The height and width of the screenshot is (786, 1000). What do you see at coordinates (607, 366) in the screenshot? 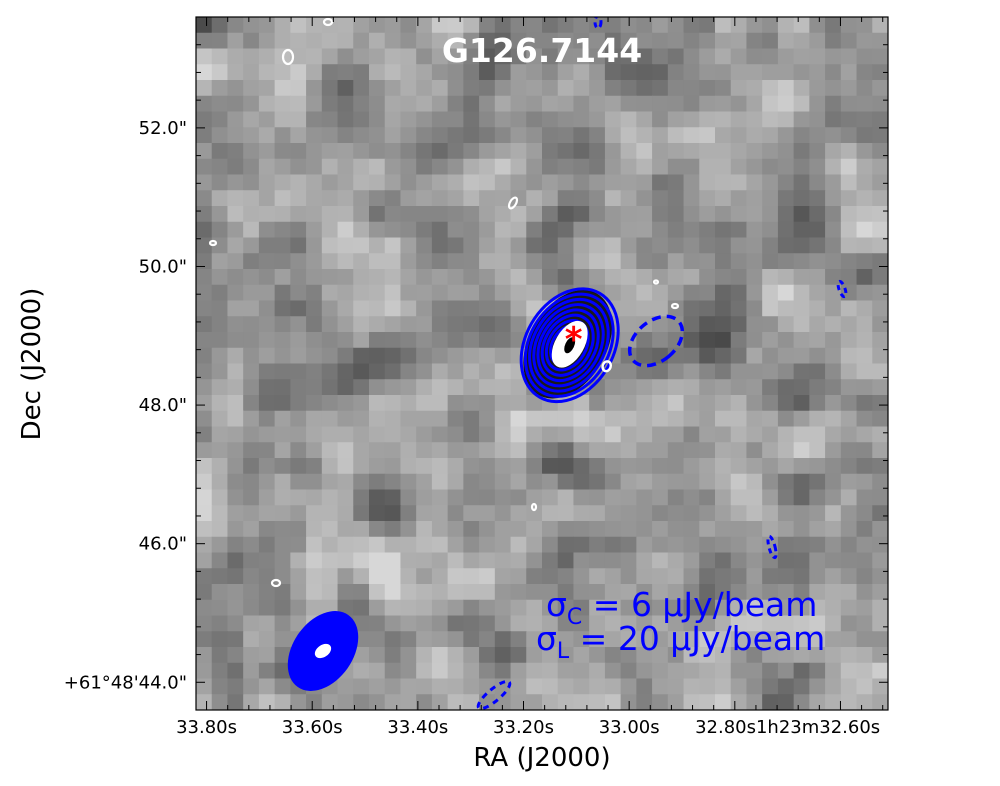
I see `continuum-contour` at bounding box center [607, 366].